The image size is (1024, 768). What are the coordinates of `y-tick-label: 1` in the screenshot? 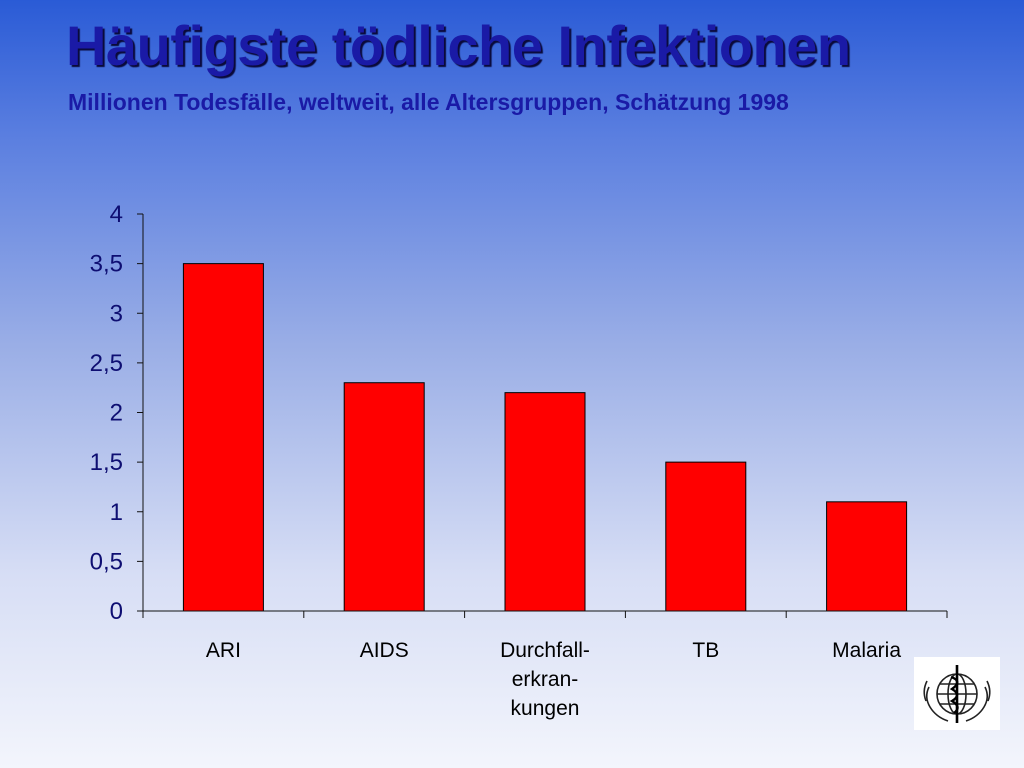 It's located at (116, 512).